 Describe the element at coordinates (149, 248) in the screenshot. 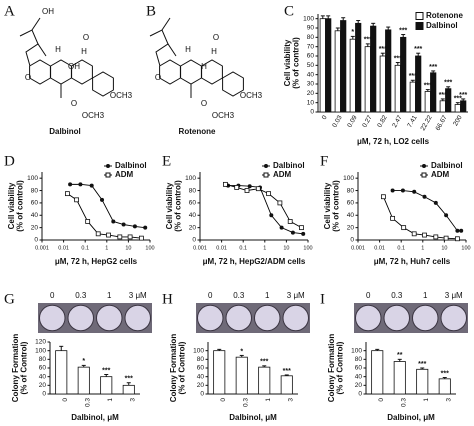

I see `x-tick-label: 100` at that location.